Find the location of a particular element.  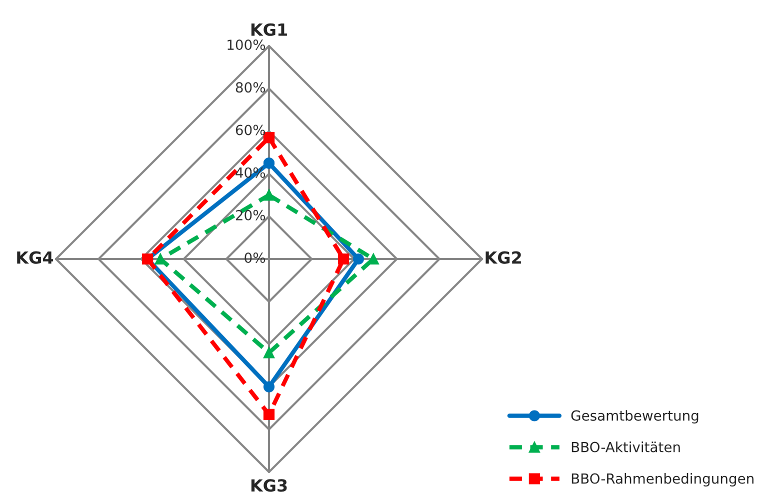

legend-label: BBO-Rahmenbedingungen is located at coordinates (663, 479).